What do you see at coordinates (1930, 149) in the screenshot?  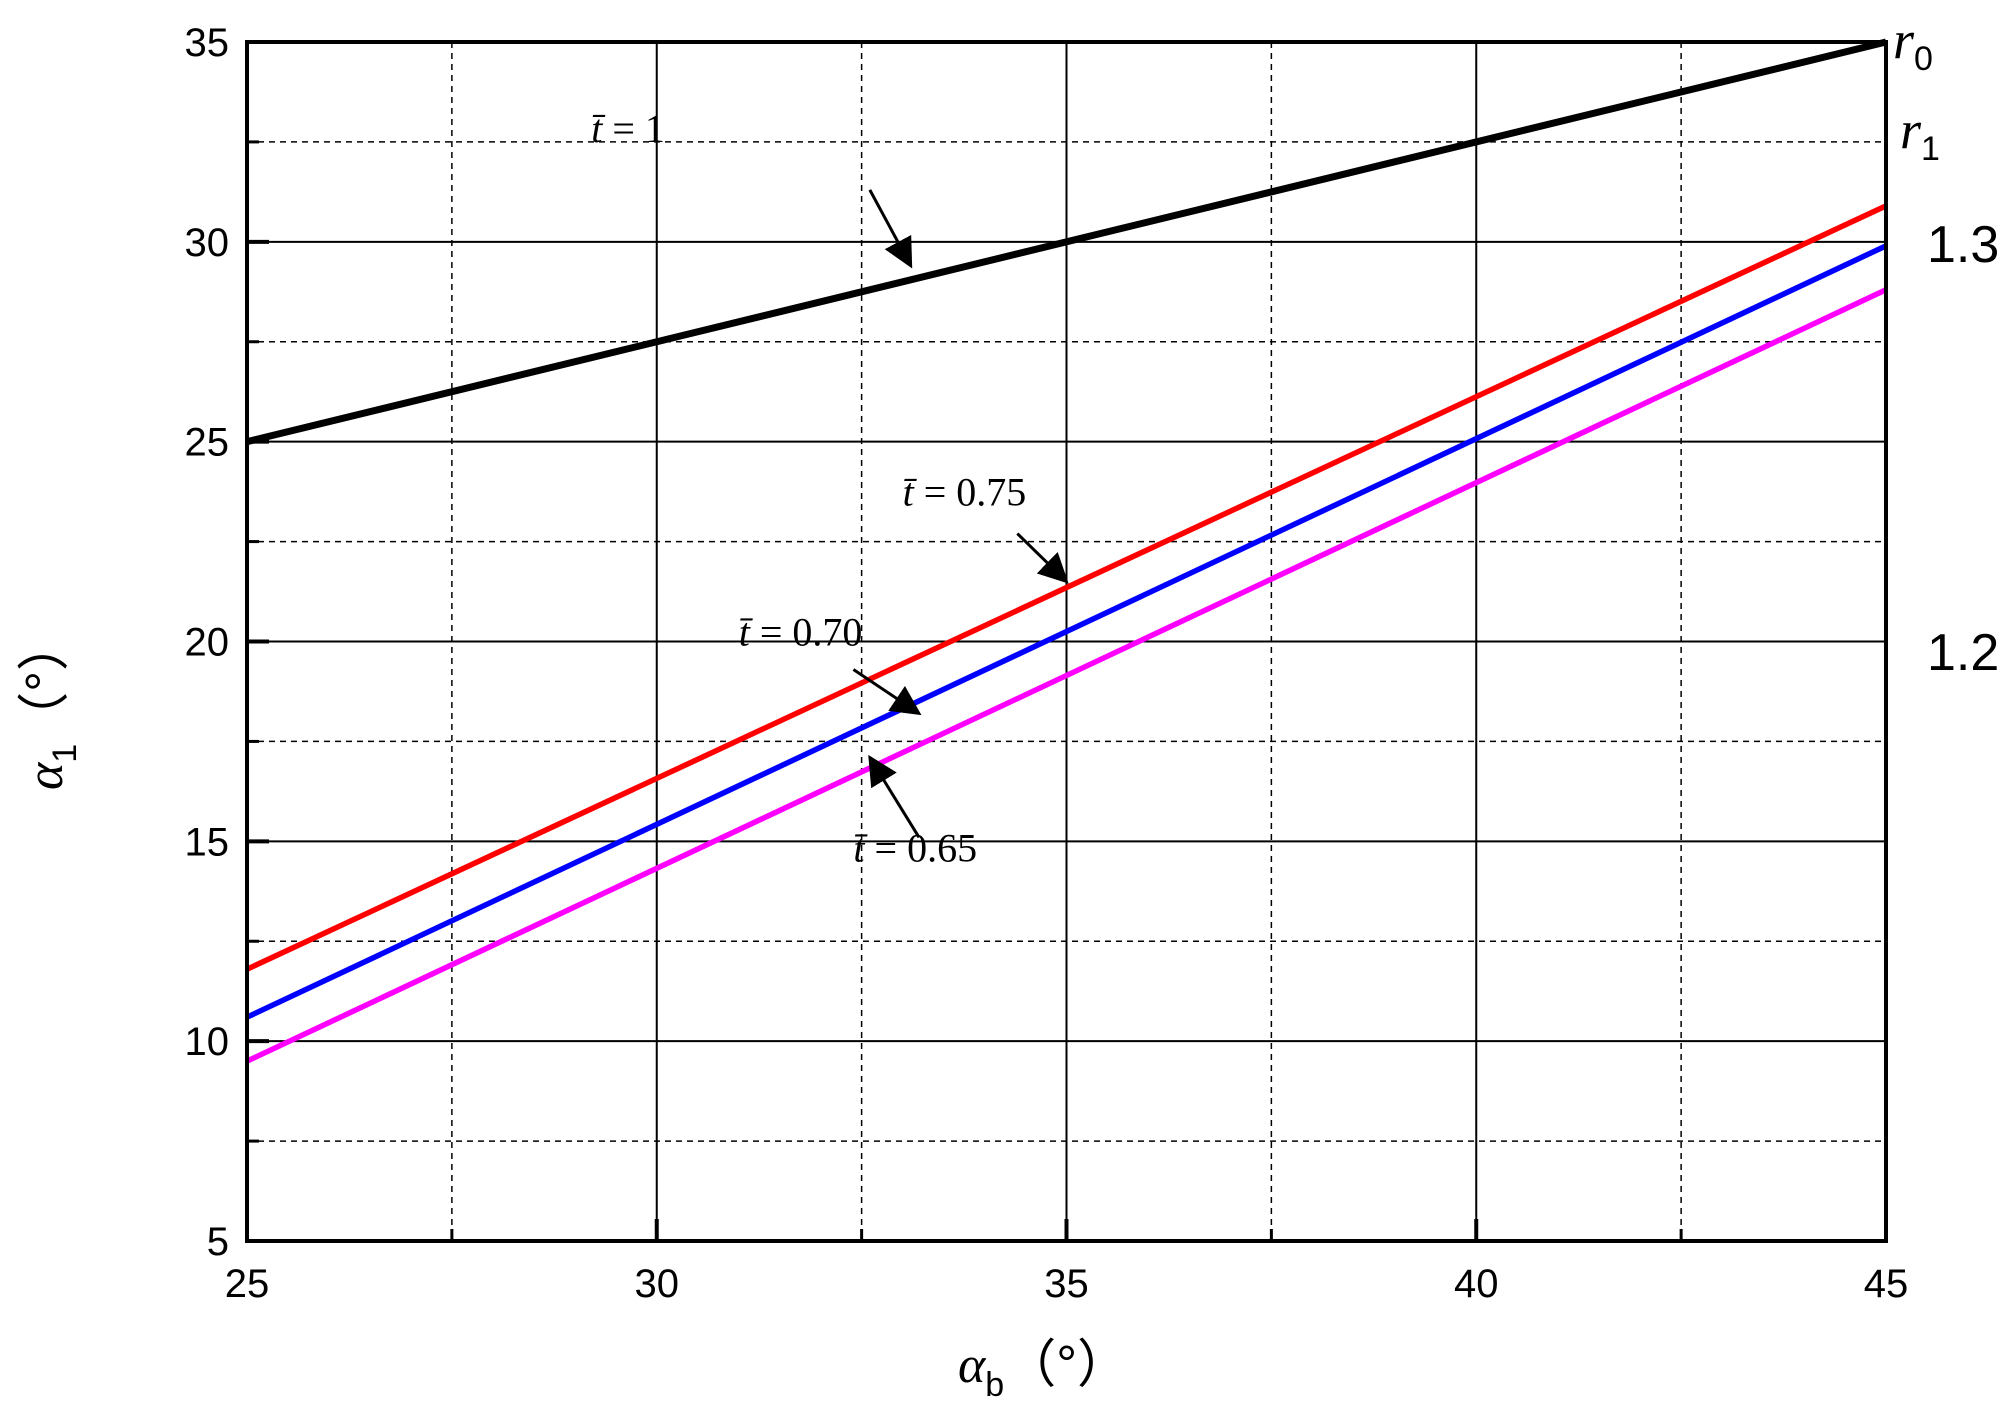 I see `r1-subscript: 1` at bounding box center [1930, 149].